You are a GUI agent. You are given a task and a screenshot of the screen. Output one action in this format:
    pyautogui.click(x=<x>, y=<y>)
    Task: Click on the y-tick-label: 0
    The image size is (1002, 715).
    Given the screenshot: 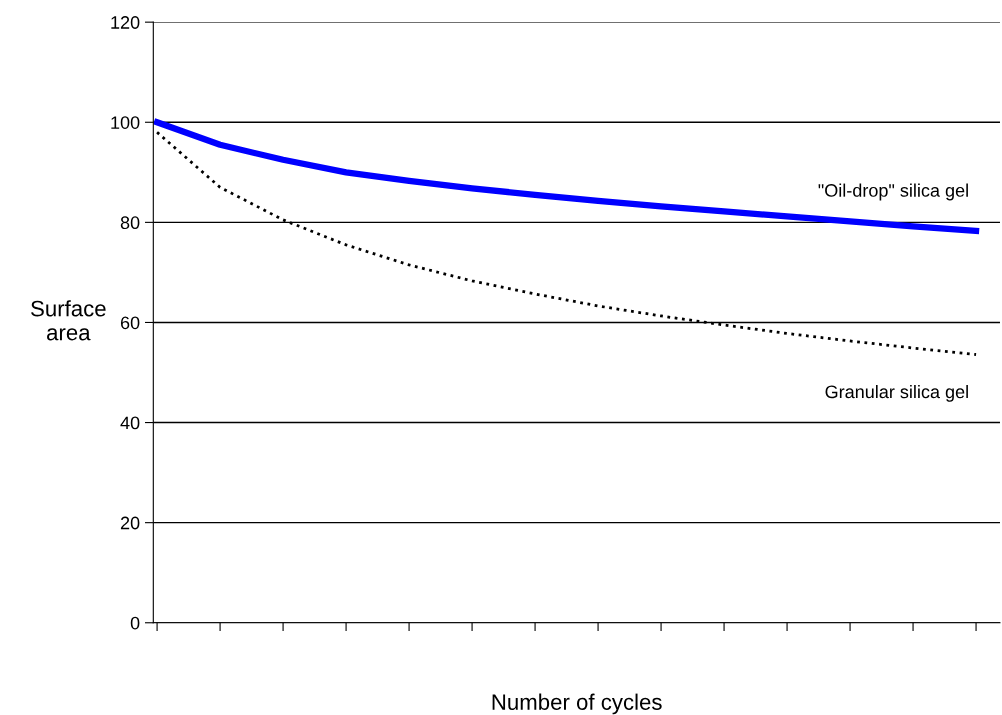 What is the action you would take?
    pyautogui.click(x=135, y=623)
    